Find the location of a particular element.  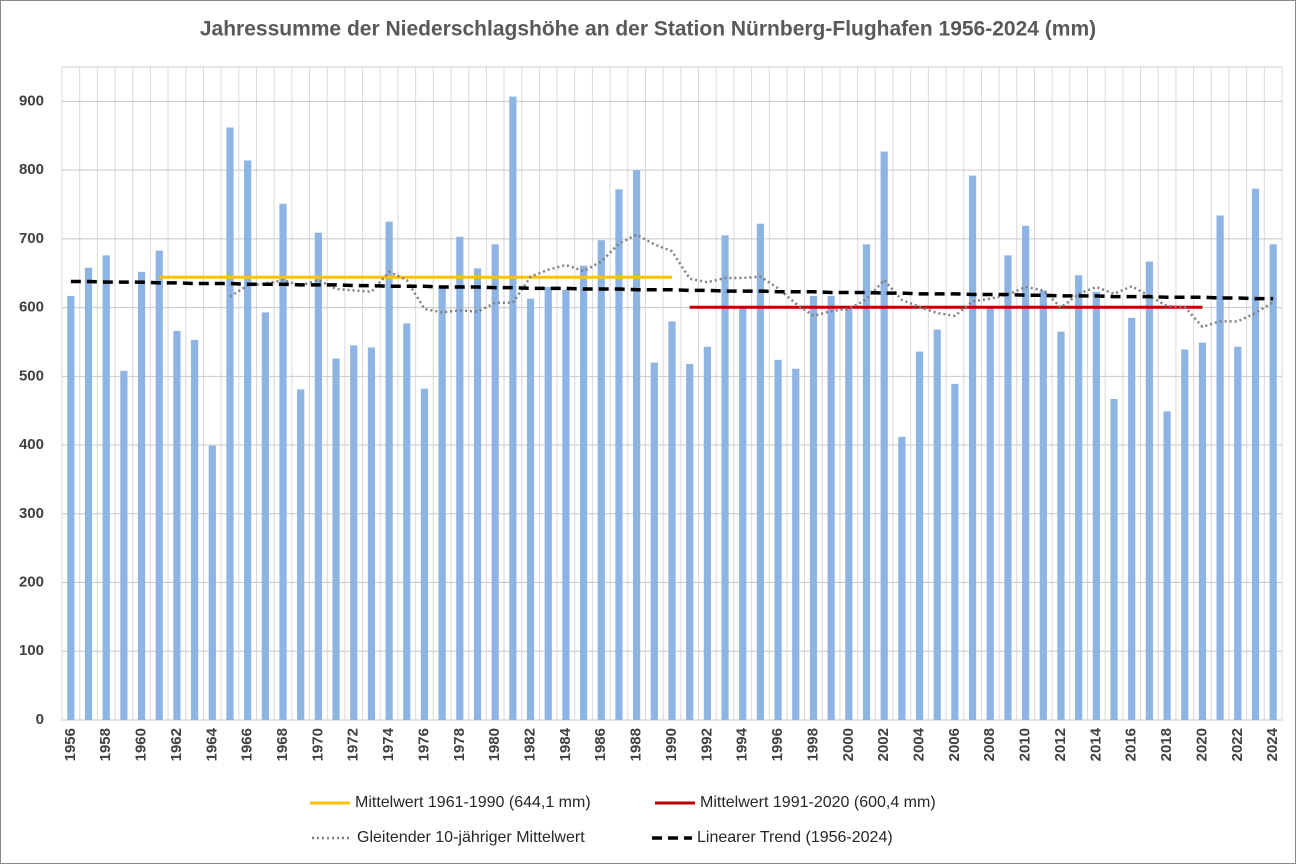

x-tick-label: 1968 is located at coordinates (282, 744).